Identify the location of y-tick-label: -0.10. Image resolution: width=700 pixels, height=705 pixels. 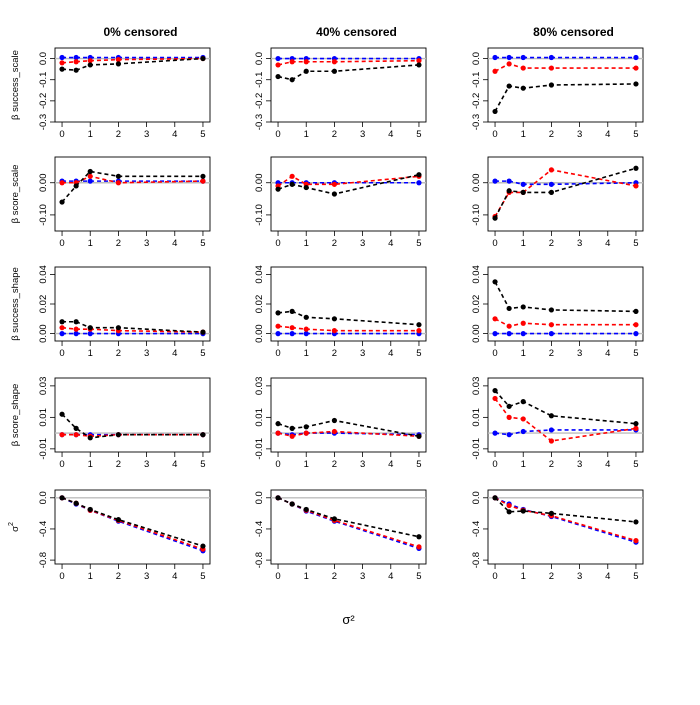
(43, 215).